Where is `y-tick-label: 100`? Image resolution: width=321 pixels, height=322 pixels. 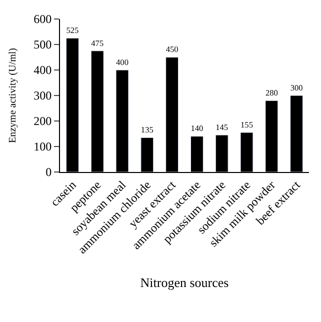 y-tick-label: 100 is located at coordinates (43, 147).